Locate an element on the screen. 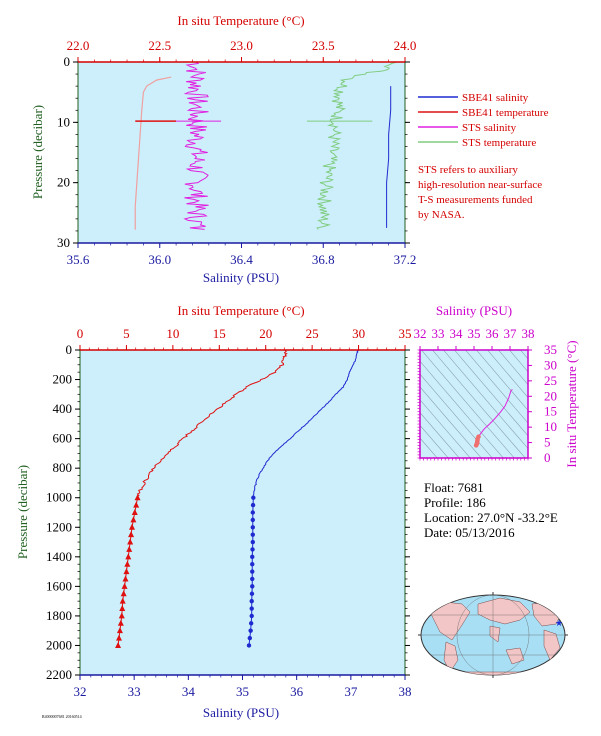  full-profile-temp-tick-label: 0 is located at coordinates (80, 333).